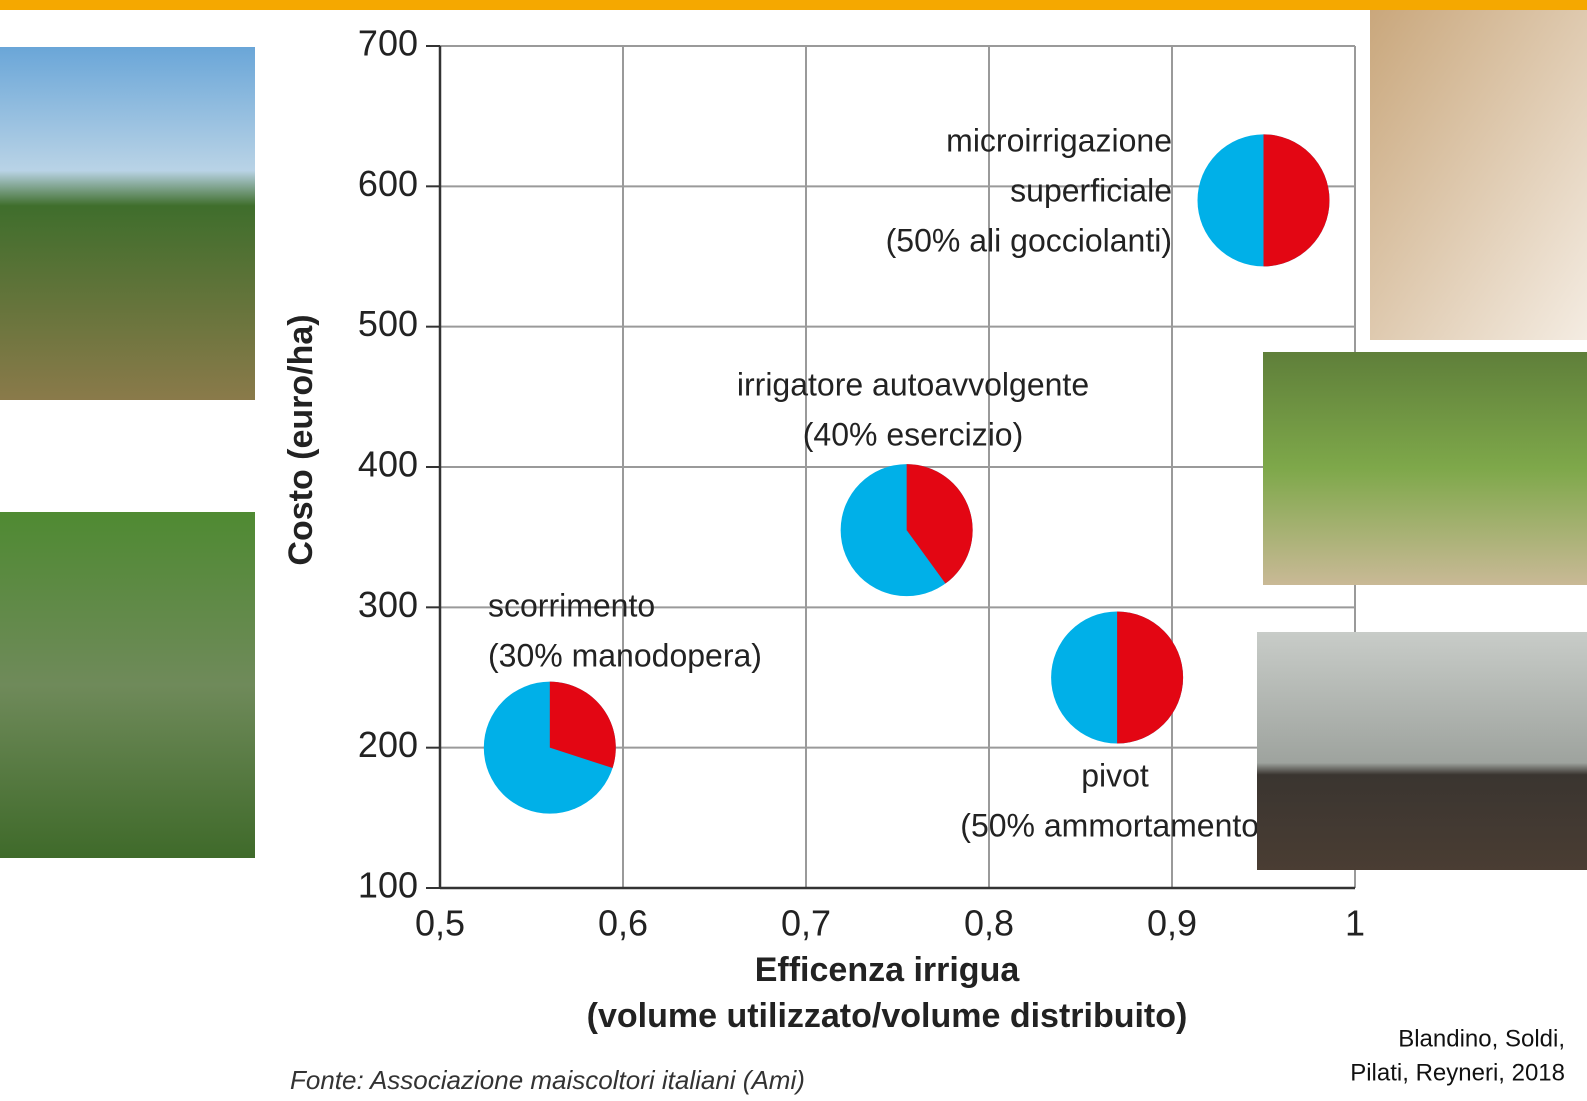 This screenshot has height=1101, width=1587. I want to click on point-label: microirrigazione, so click(1059, 140).